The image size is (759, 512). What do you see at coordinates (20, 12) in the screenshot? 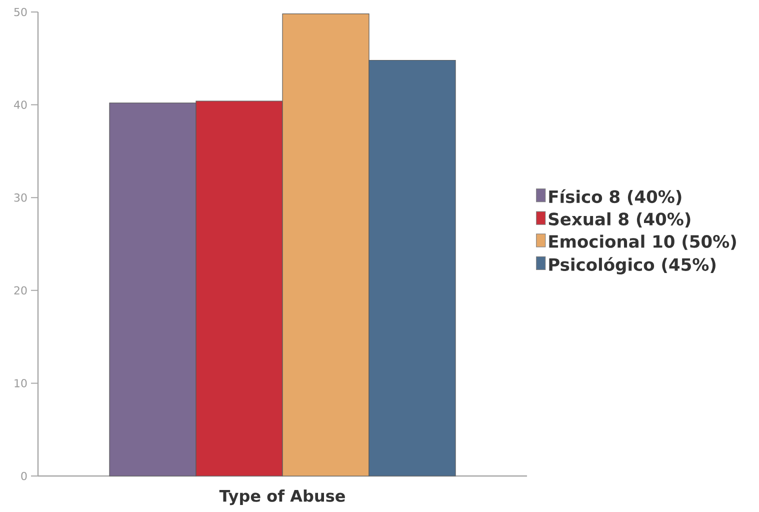
I see `y-tick-label: 50` at bounding box center [20, 12].